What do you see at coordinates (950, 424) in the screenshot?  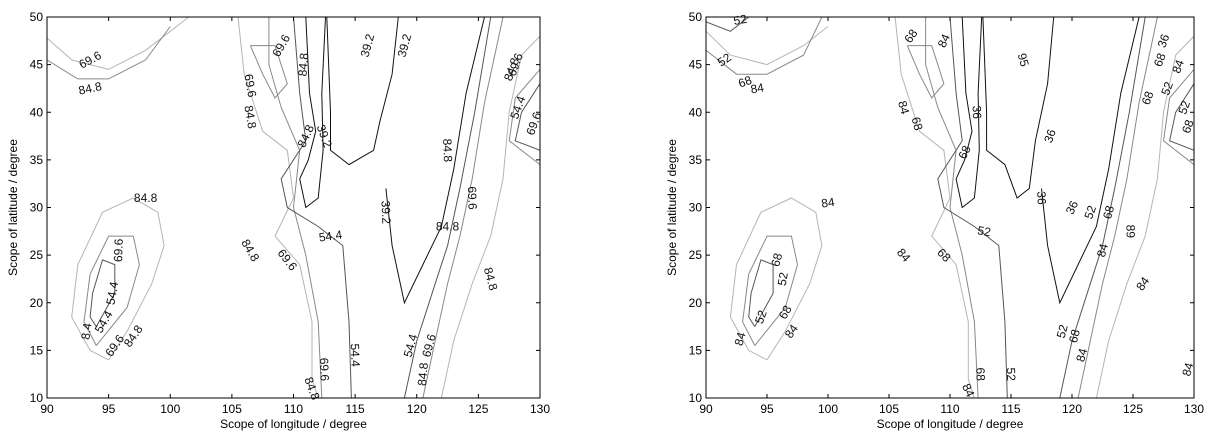 I see `x-axis-label: Scope of longitude / degree` at bounding box center [950, 424].